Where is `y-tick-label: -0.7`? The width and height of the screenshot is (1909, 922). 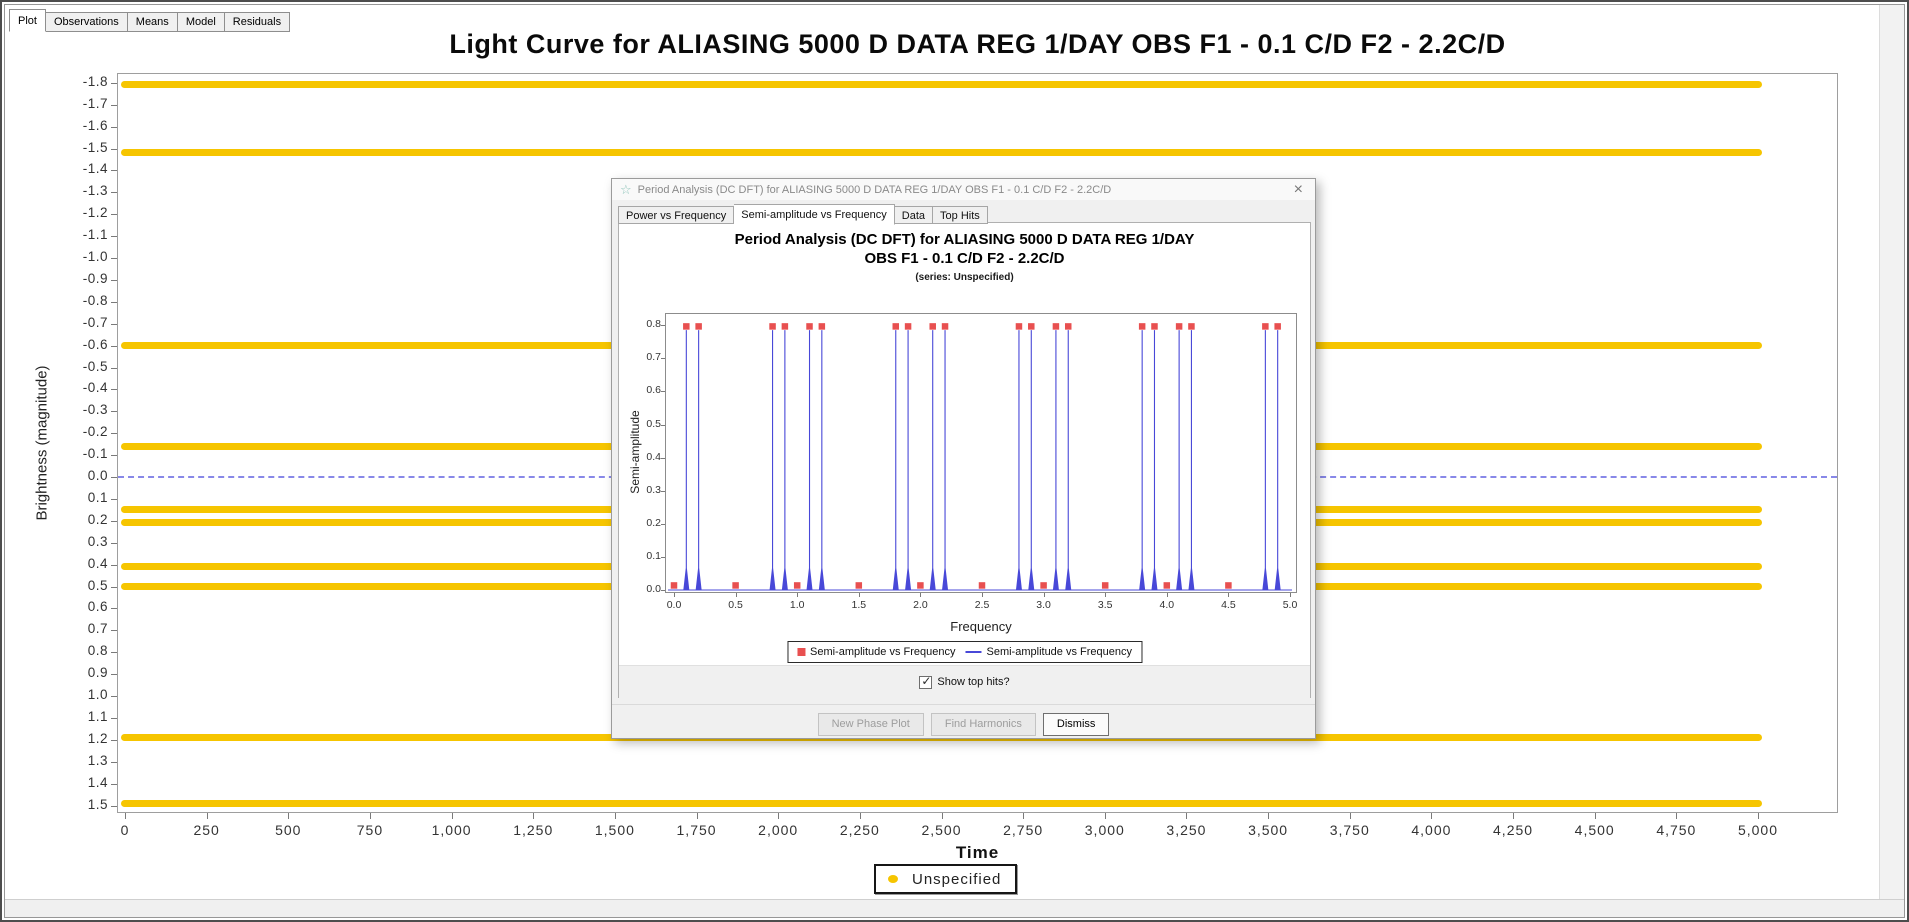 y-tick-label: -0.7 is located at coordinates (95, 322).